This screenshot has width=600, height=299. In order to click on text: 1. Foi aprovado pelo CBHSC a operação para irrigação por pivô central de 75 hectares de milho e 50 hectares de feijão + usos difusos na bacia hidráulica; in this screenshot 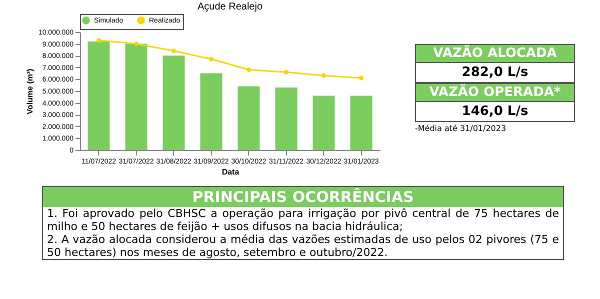, I will do `click(303, 220)`.